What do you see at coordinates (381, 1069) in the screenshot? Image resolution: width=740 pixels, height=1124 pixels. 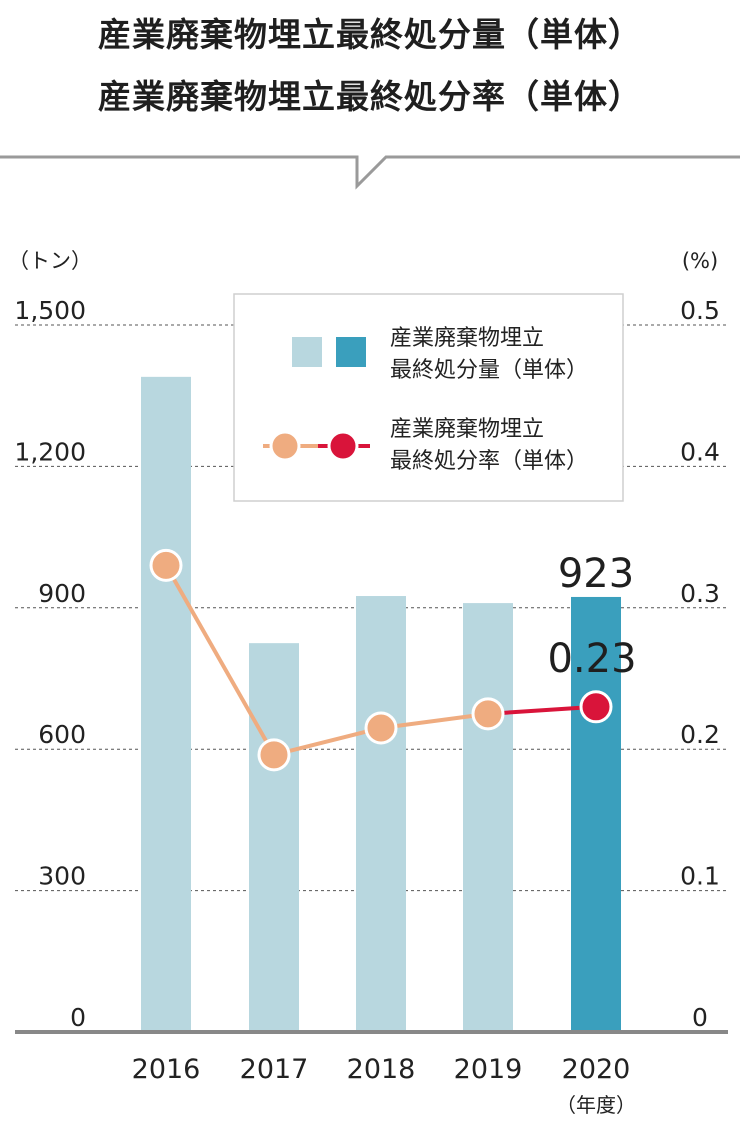 I see `category-label-2018: 2018` at bounding box center [381, 1069].